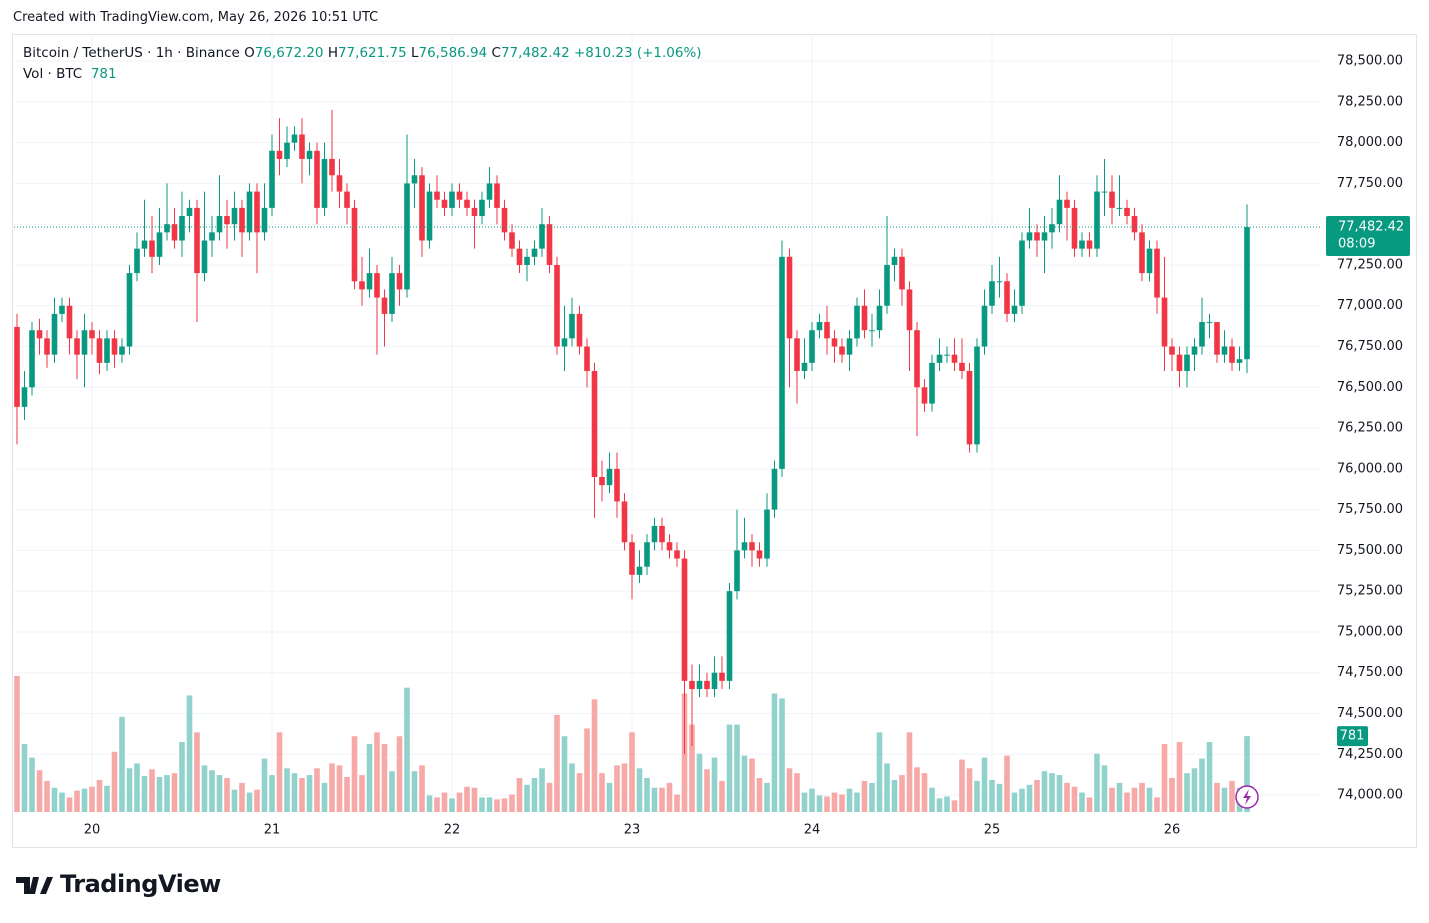 This screenshot has height=923, width=1429. What do you see at coordinates (632, 830) in the screenshot?
I see `x-tick-label: 23` at bounding box center [632, 830].